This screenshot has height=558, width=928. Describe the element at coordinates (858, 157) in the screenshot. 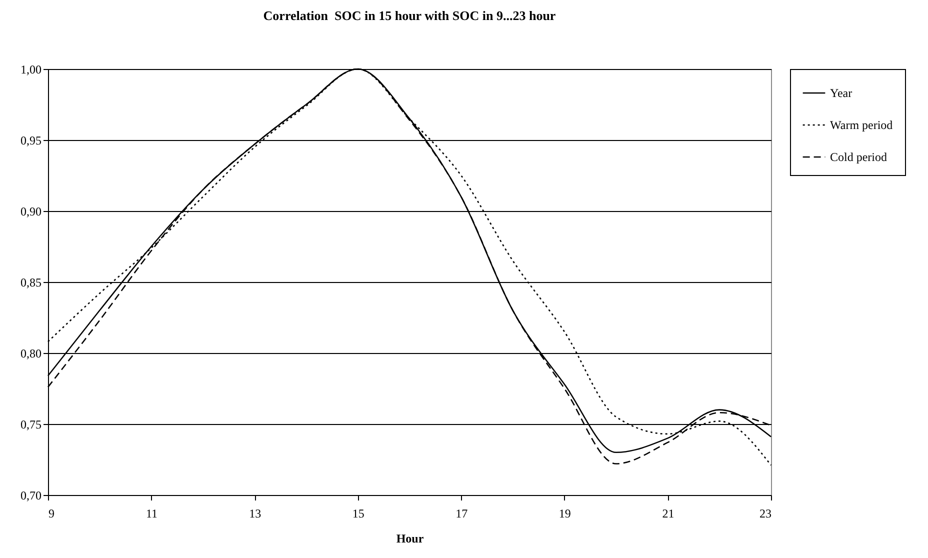

I see `legend-label: Cold period` at that location.